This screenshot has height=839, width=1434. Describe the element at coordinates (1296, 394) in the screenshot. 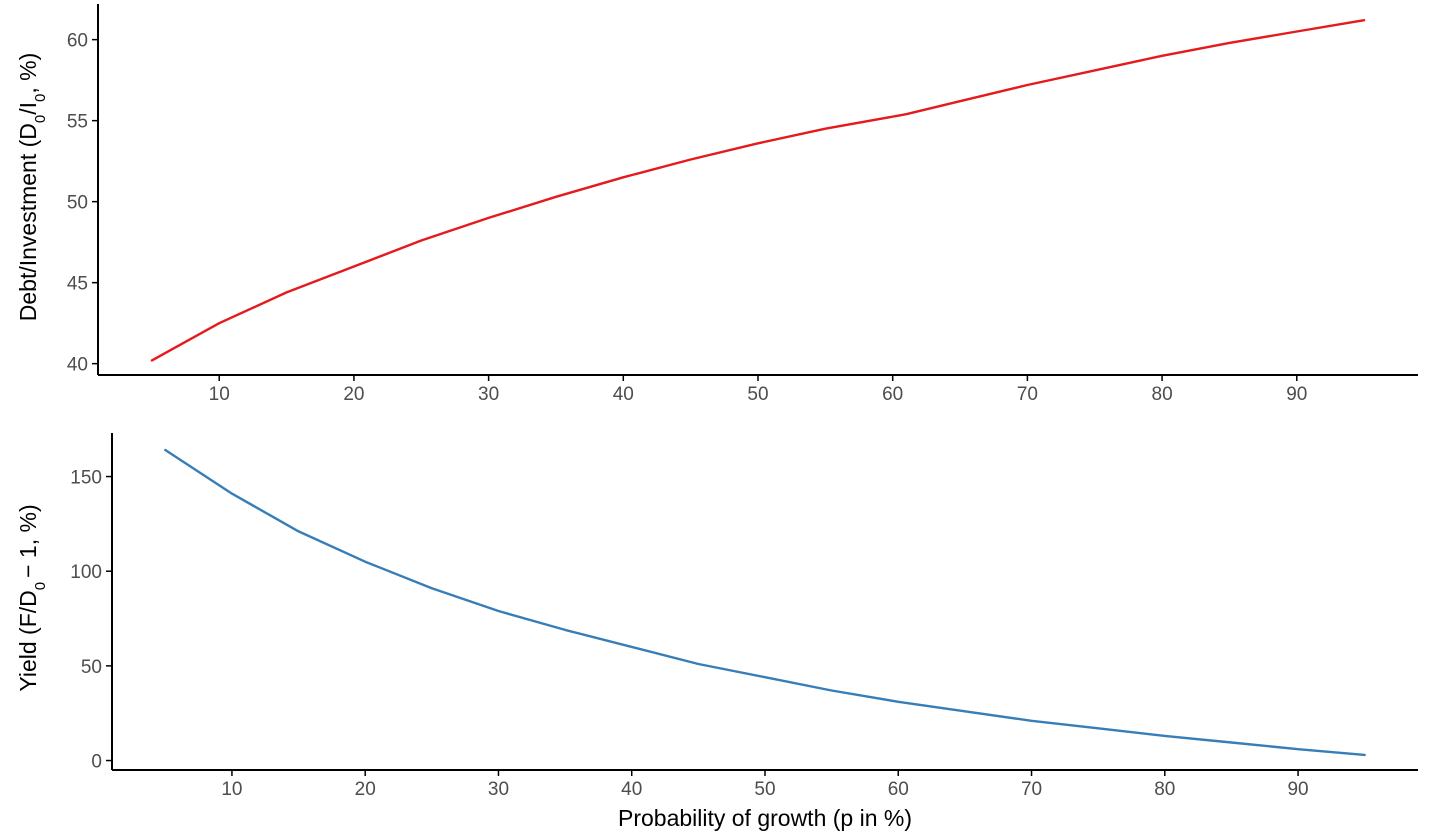

I see `top-x-tick-label: 90` at that location.